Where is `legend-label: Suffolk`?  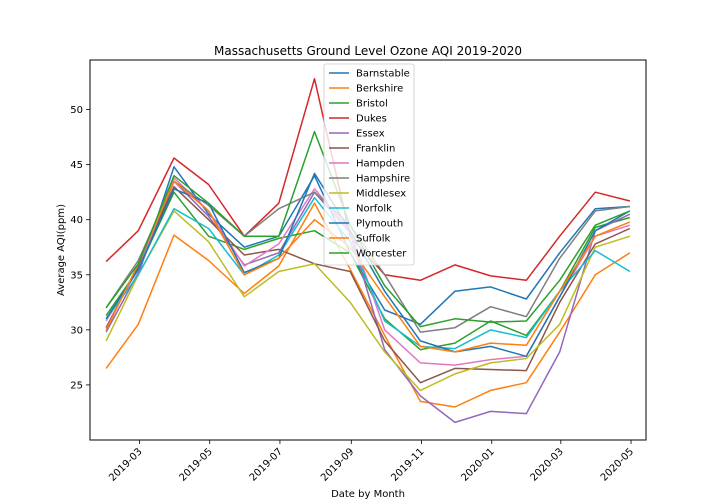
legend-label: Suffolk is located at coordinates (373, 239).